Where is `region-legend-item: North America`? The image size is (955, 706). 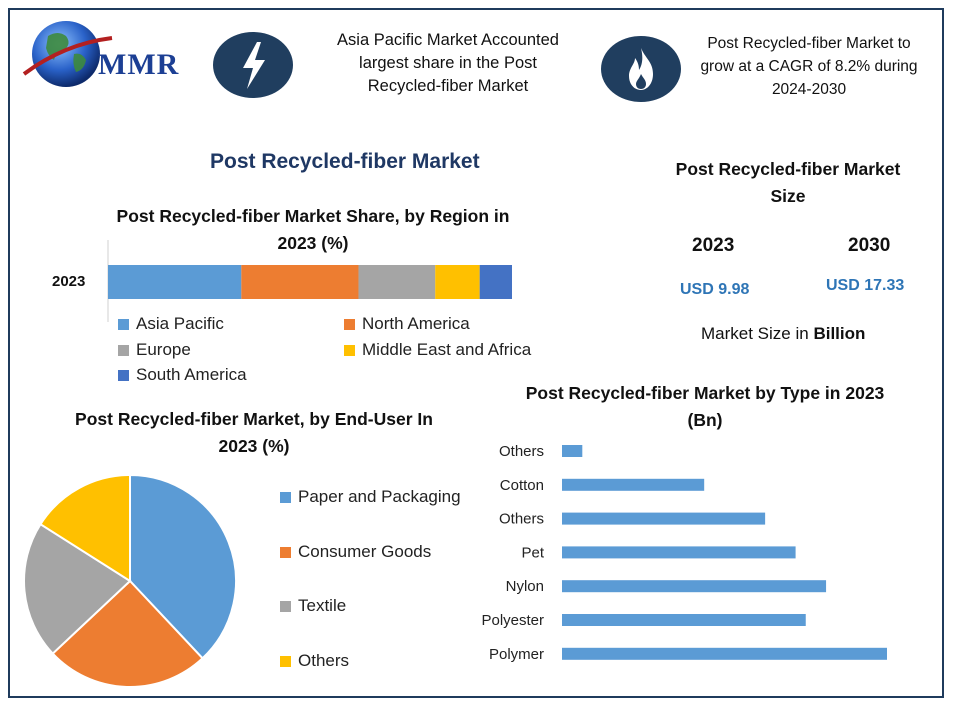 region-legend-item: North America is located at coordinates (407, 324).